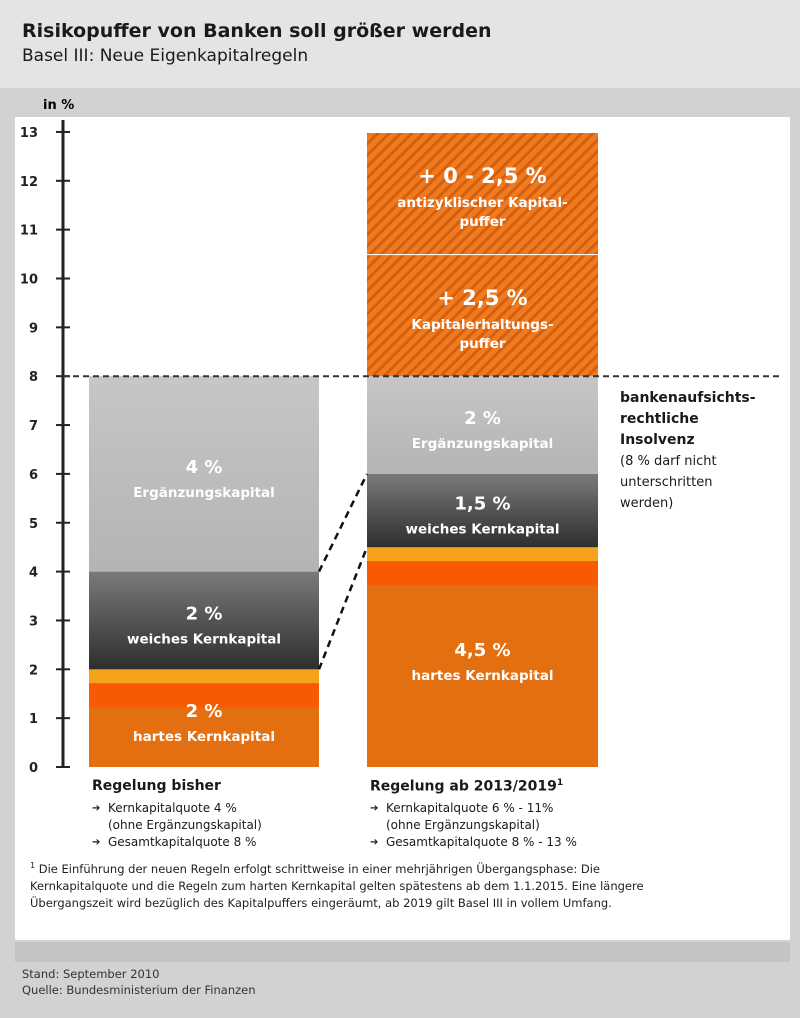 Image resolution: width=800 pixels, height=1018 pixels. Describe the element at coordinates (29, 133) in the screenshot. I see `y-tick-label: 13` at that location.